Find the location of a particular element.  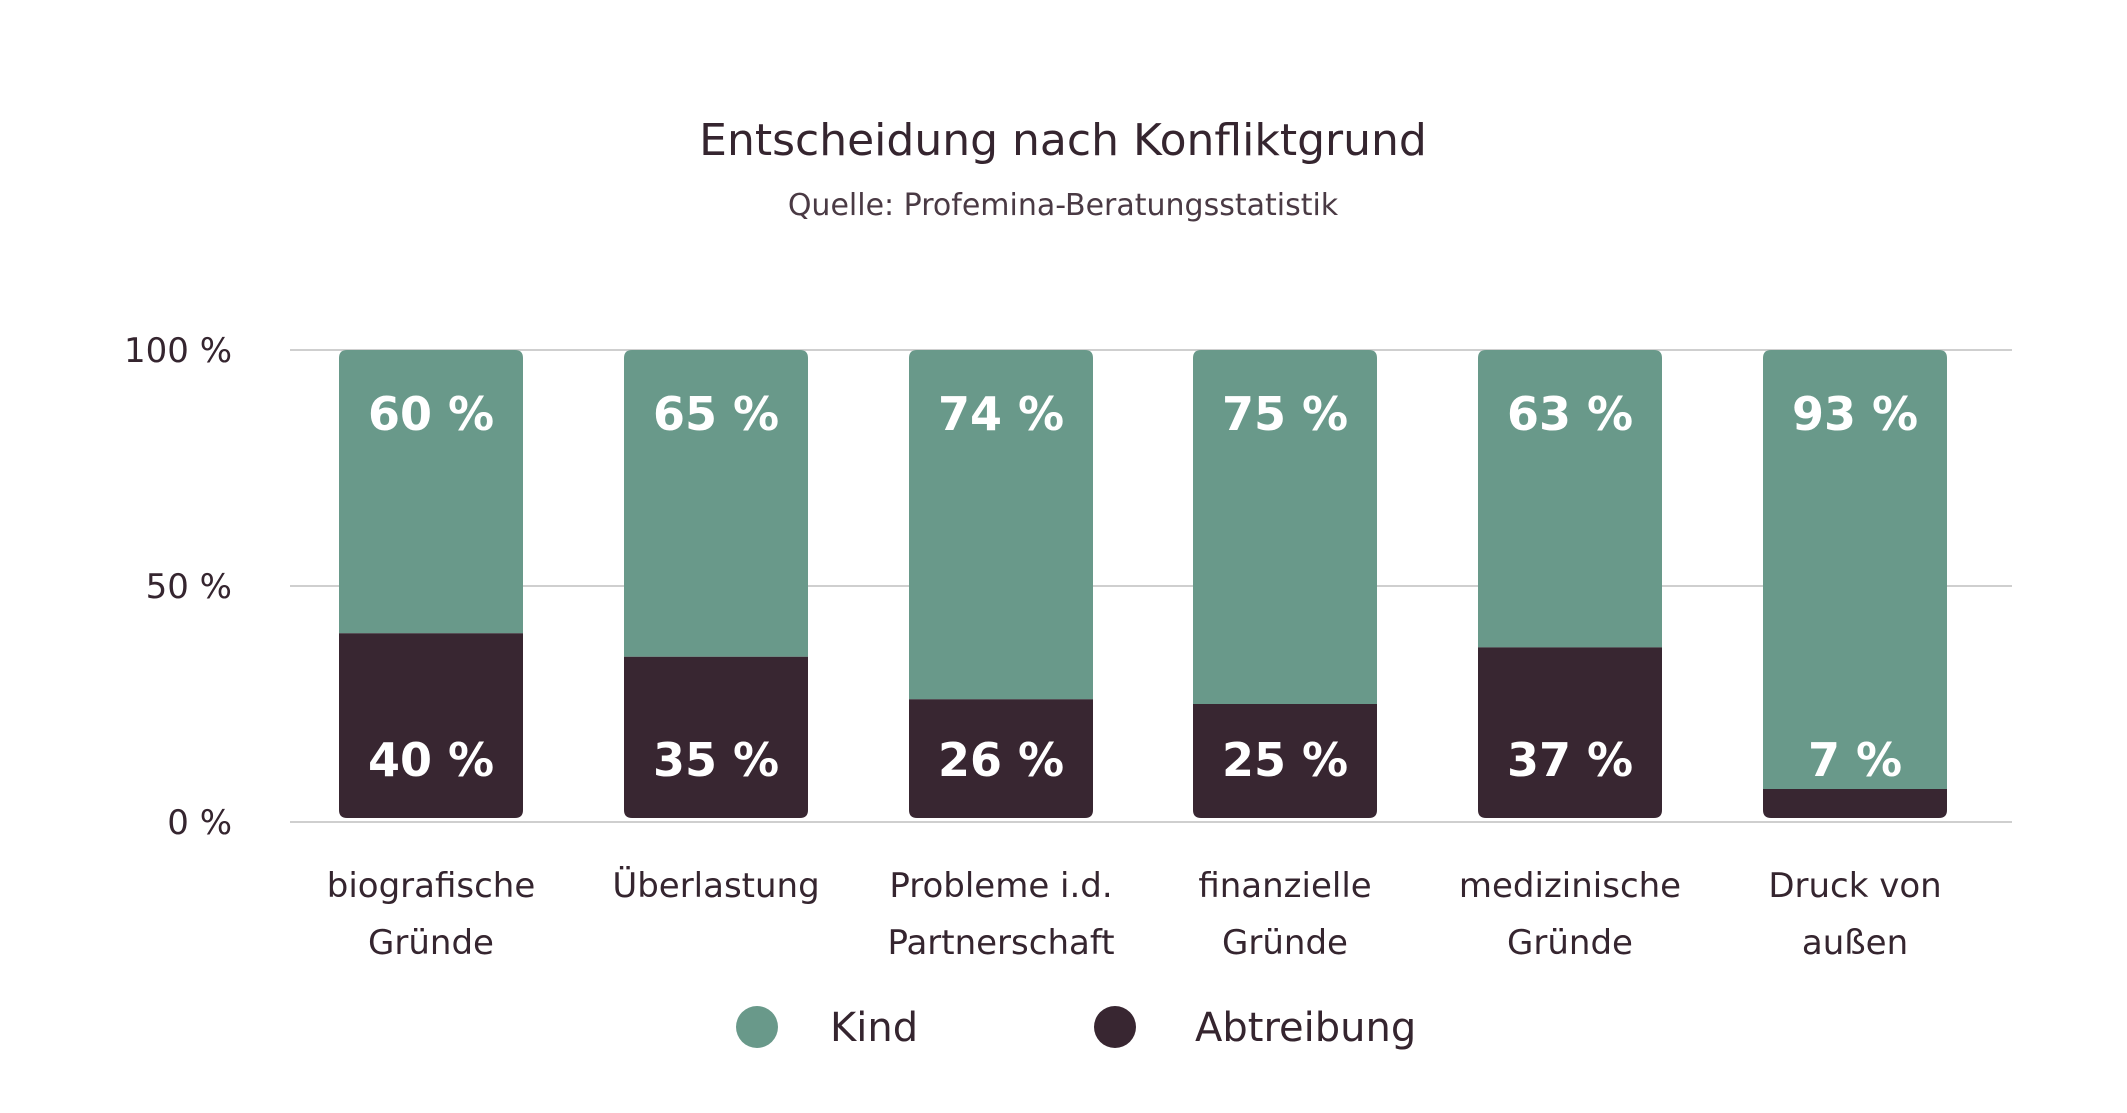

value-label-kind: 65 % is located at coordinates (716, 414).